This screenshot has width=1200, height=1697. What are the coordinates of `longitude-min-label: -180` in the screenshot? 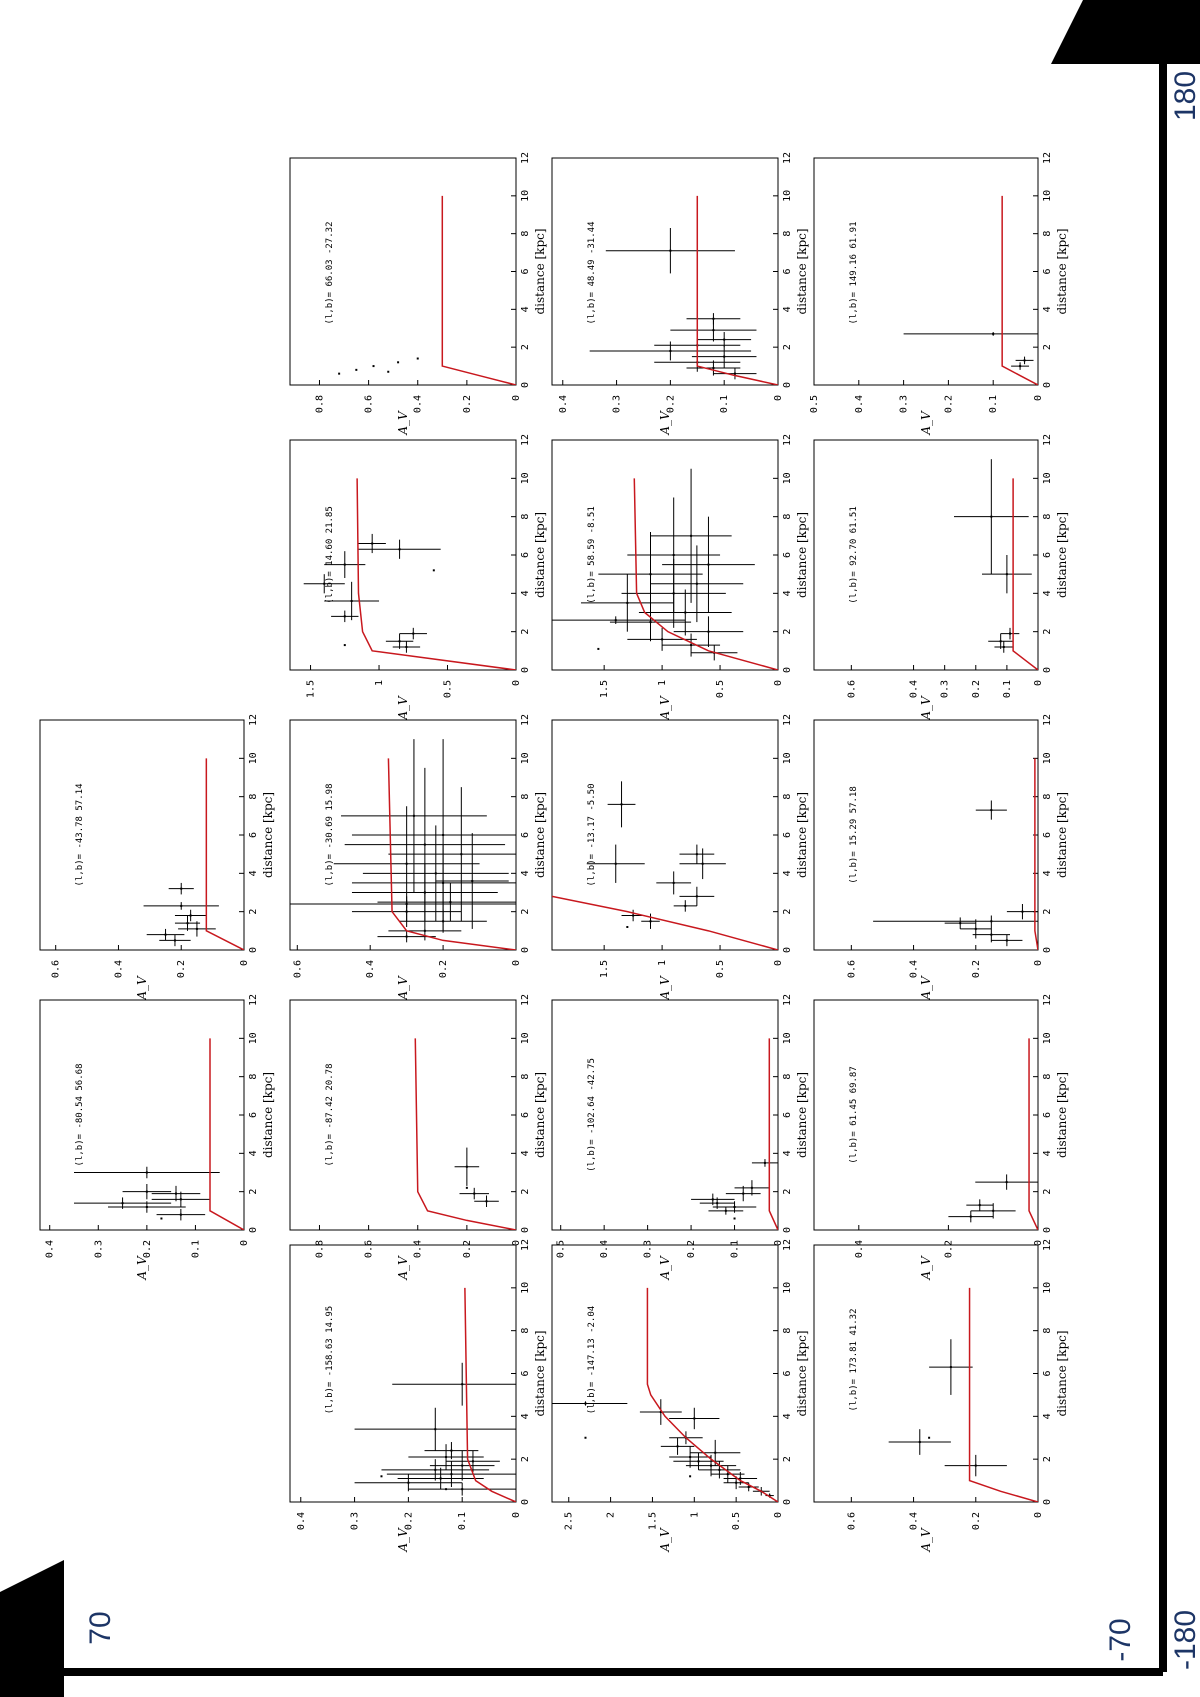 It's located at (1184, 1640).